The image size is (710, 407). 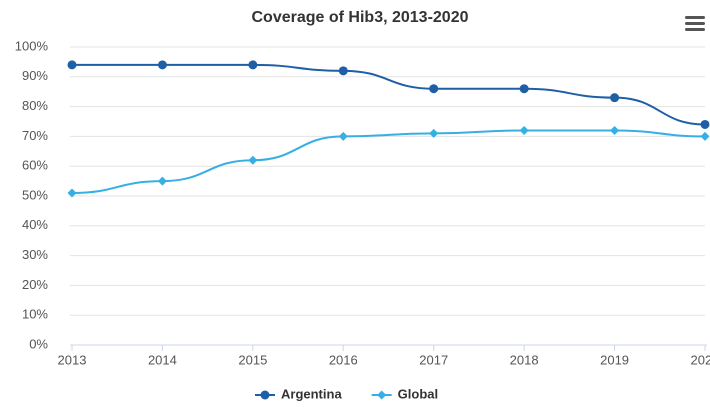 I want to click on y-tick-label: 80%, so click(x=35, y=105).